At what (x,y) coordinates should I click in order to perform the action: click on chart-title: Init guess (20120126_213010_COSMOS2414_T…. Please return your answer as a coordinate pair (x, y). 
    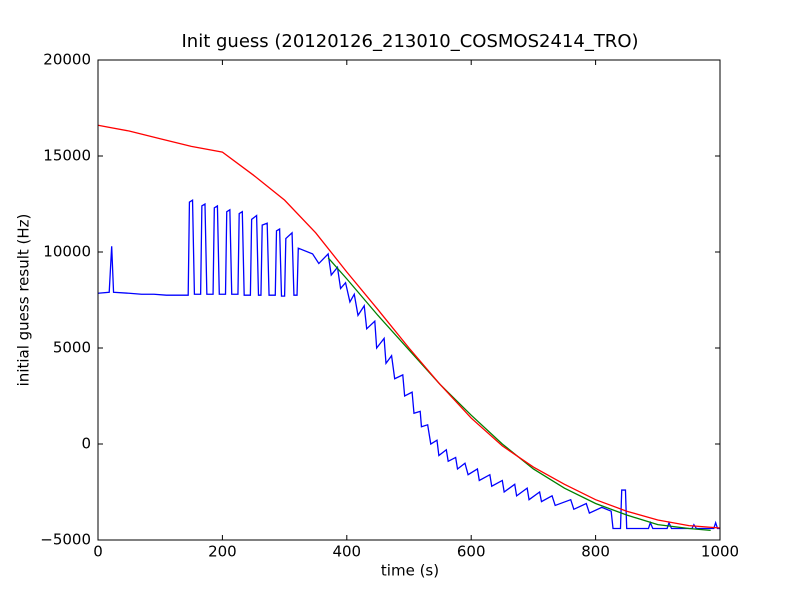
    Looking at the image, I should click on (409, 41).